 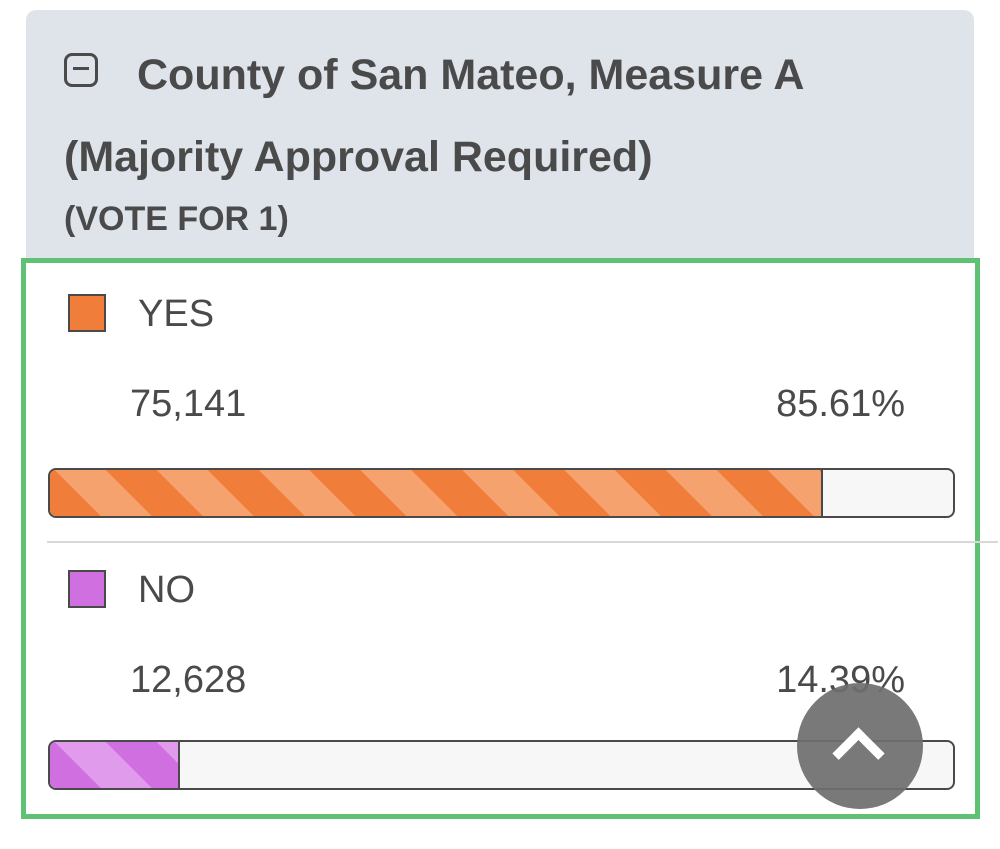 I want to click on collapse-icon, so click(x=81, y=70).